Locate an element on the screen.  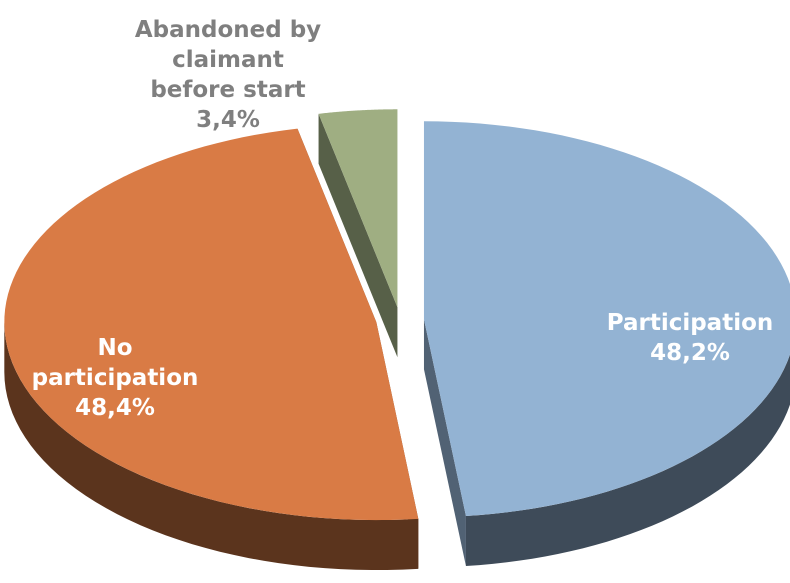
value-label: 3,4% is located at coordinates (228, 120).